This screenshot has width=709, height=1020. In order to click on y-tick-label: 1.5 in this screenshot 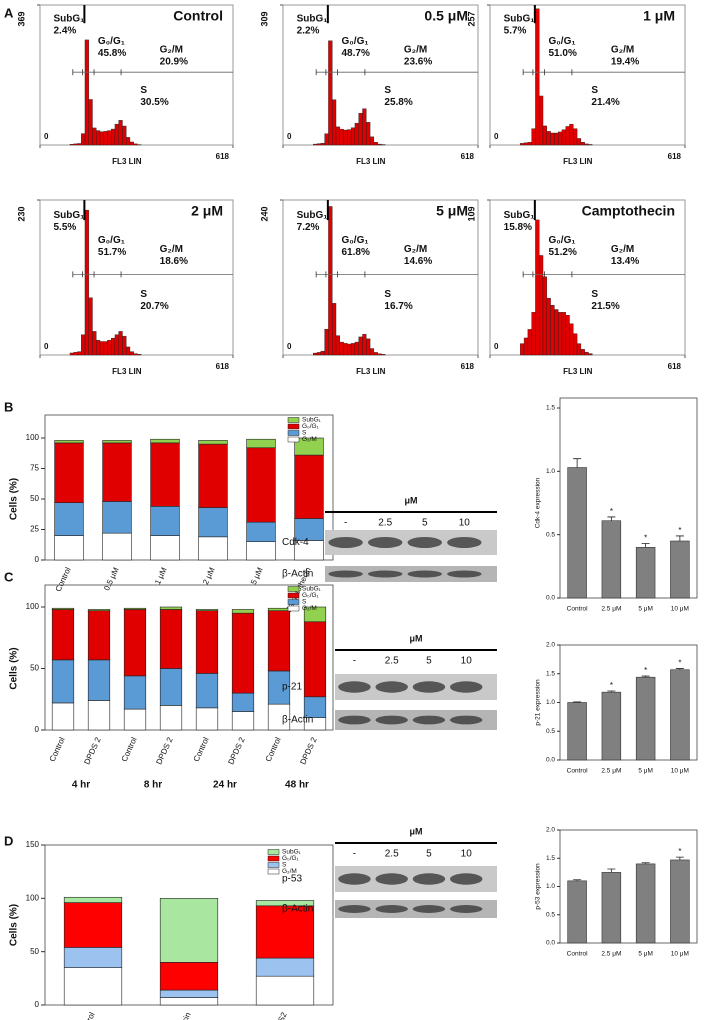, I will do `click(550, 858)`.